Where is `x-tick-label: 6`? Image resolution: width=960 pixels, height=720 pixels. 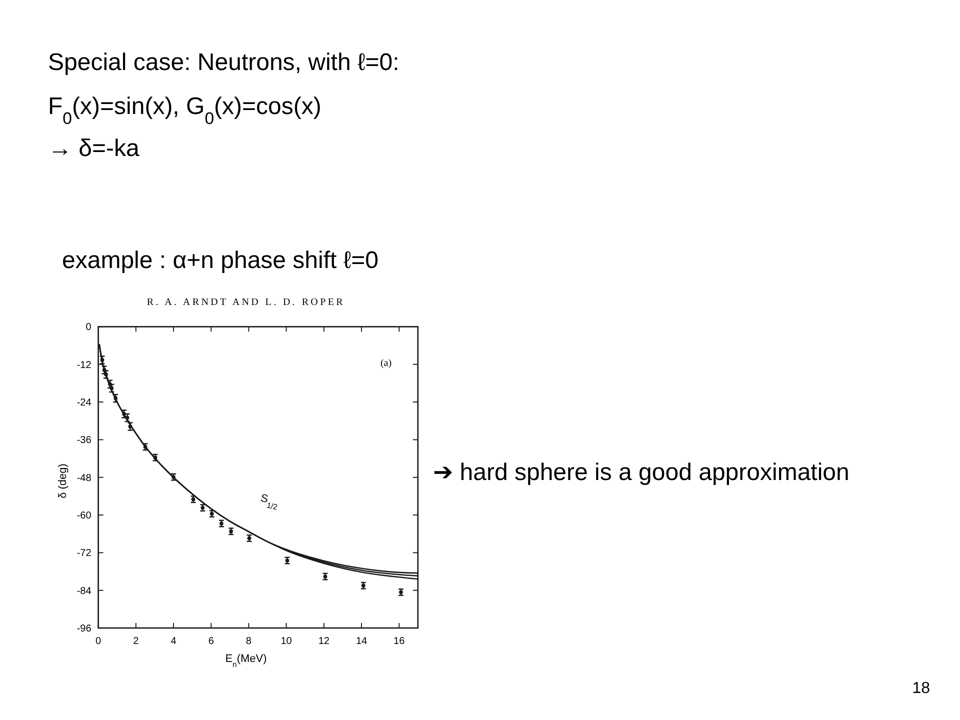 x-tick-label: 6 is located at coordinates (211, 641).